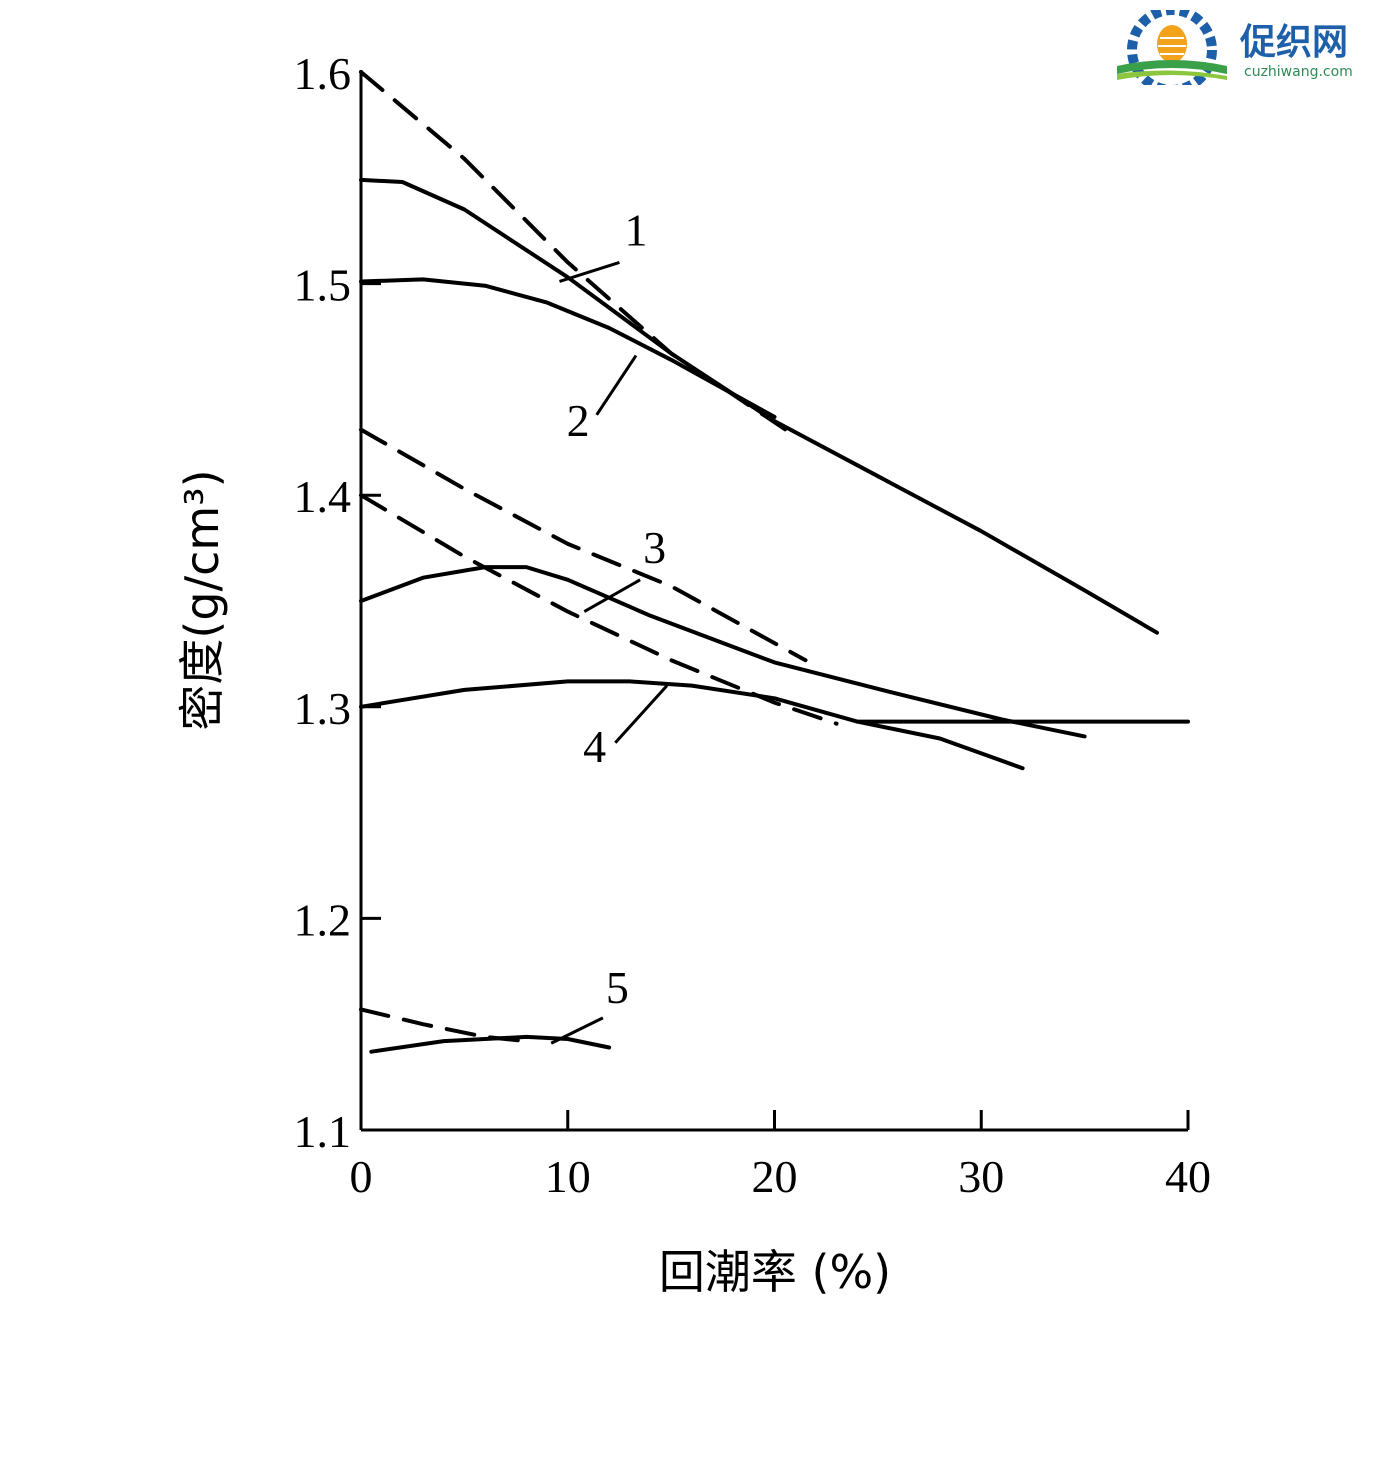 The width and height of the screenshot is (1375, 1460). Describe the element at coordinates (323, 708) in the screenshot. I see `y-tick-label: 1.3` at that location.